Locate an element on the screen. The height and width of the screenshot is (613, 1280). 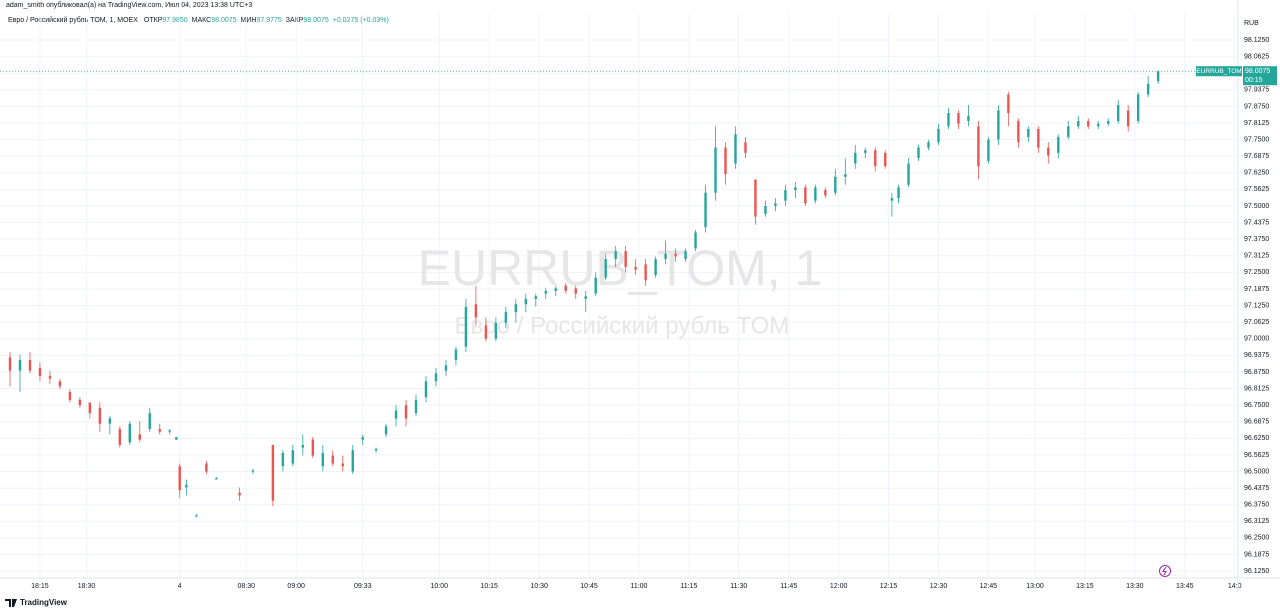
x-tick-label: 10:30 is located at coordinates (539, 586).